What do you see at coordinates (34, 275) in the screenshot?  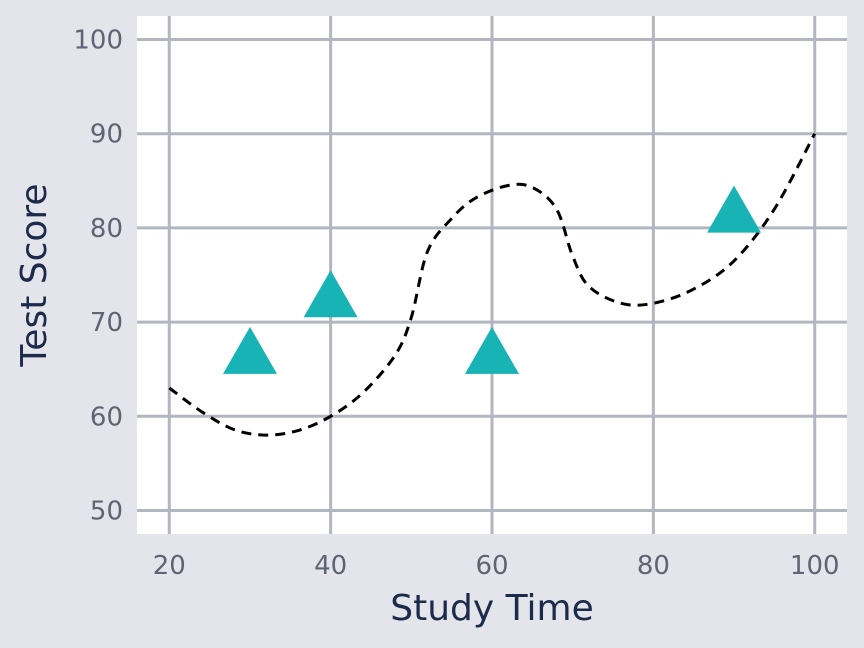 I see `y-axis-title: Test Score` at bounding box center [34, 275].